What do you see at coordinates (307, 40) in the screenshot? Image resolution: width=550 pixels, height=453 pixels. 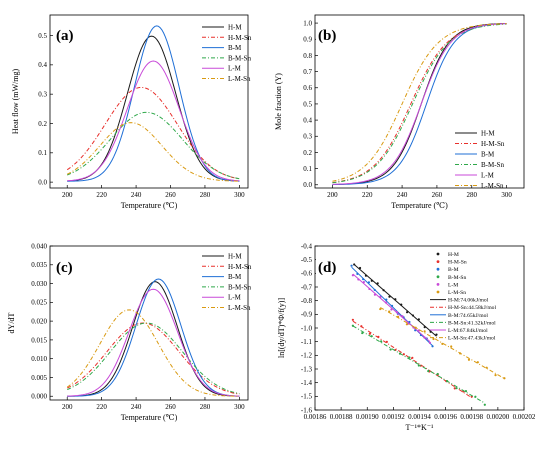 I see `y-tick-label: 0.9` at bounding box center [307, 40].